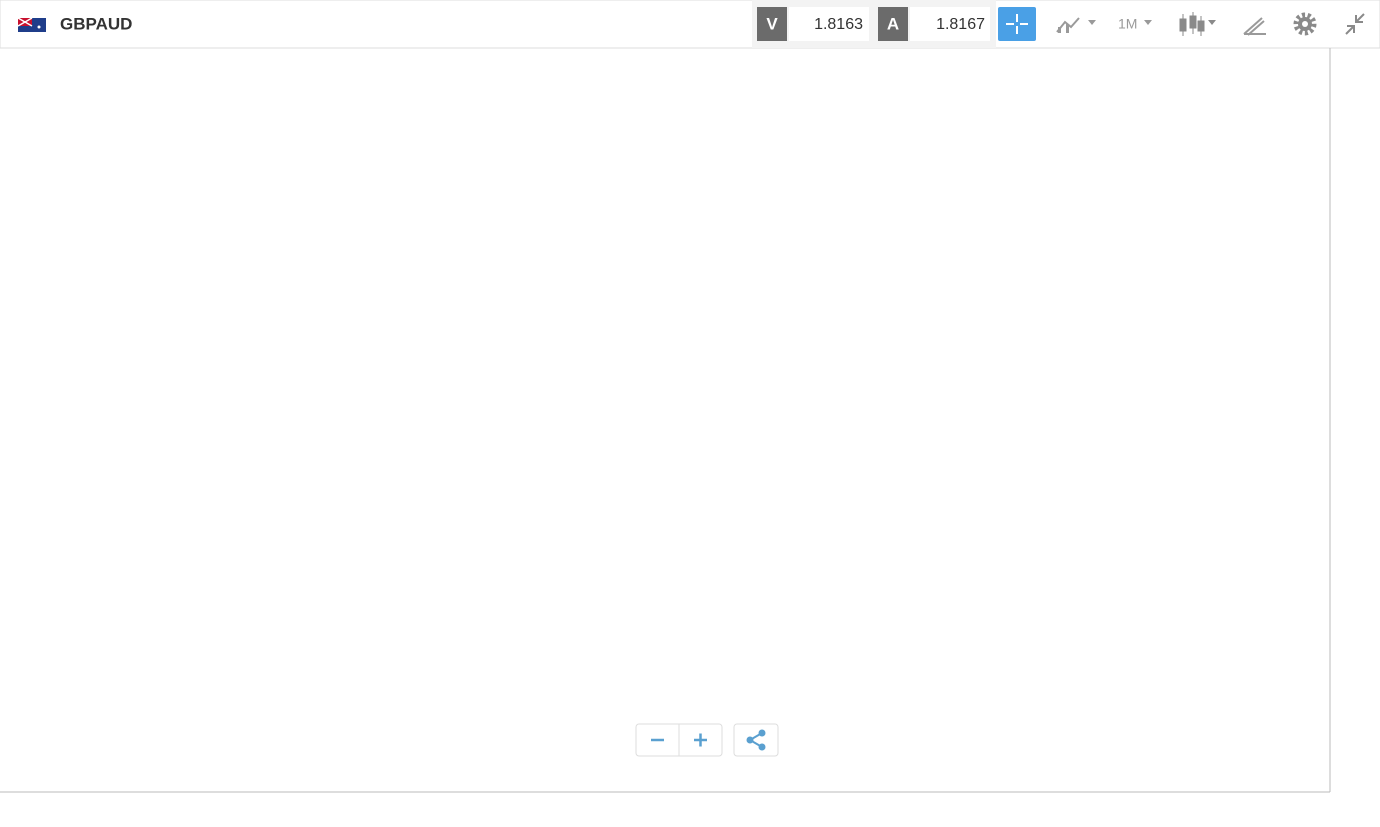 The width and height of the screenshot is (1380, 827). What do you see at coordinates (1017, 24) in the screenshot?
I see `crosshair-button` at bounding box center [1017, 24].